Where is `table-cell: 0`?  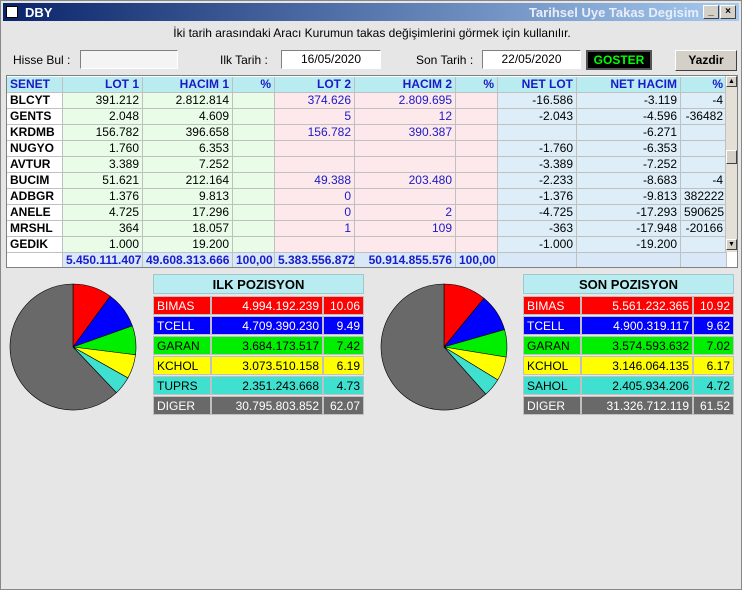
table-cell: 0 is located at coordinates (315, 213).